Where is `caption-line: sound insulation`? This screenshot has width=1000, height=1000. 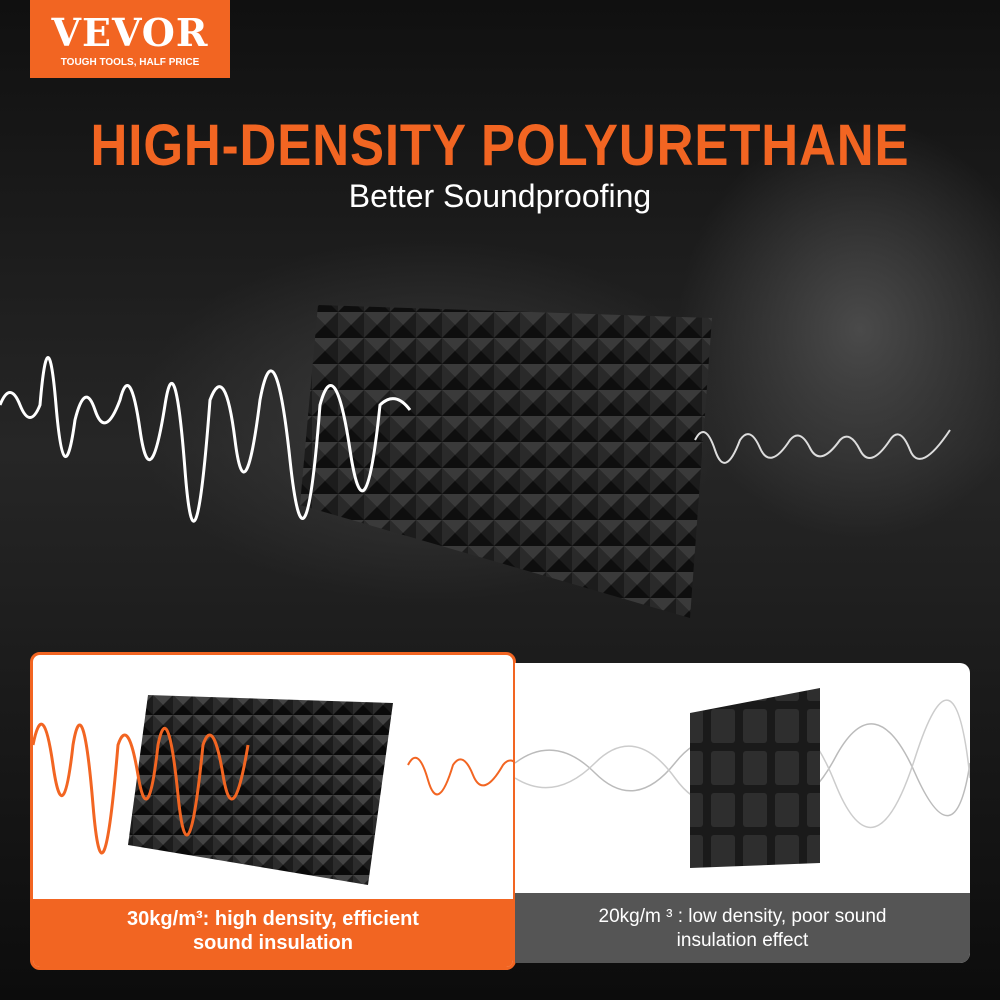 caption-line: sound insulation is located at coordinates (273, 943).